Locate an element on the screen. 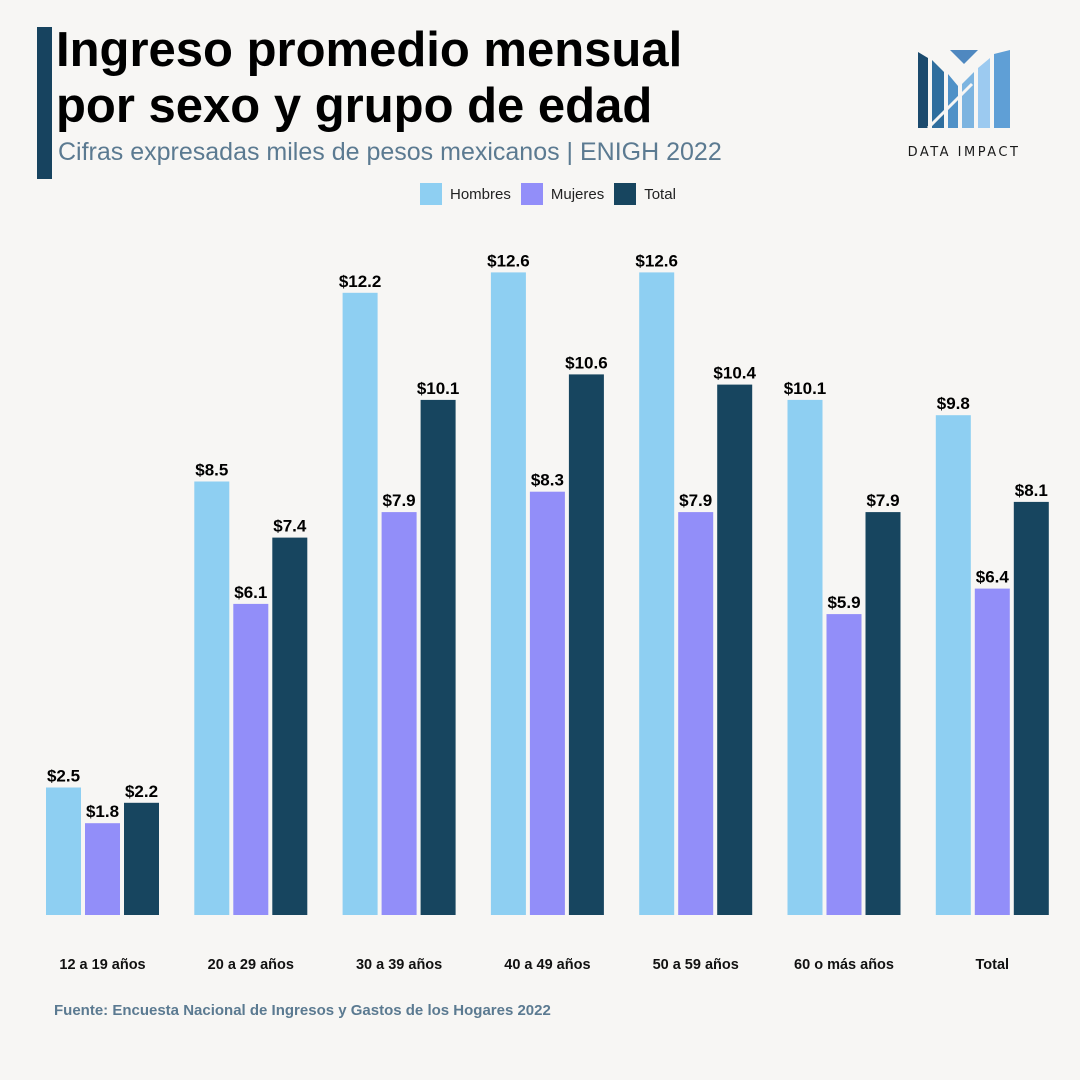  bar-mujeres-50-a-59-anos is located at coordinates (696, 713).